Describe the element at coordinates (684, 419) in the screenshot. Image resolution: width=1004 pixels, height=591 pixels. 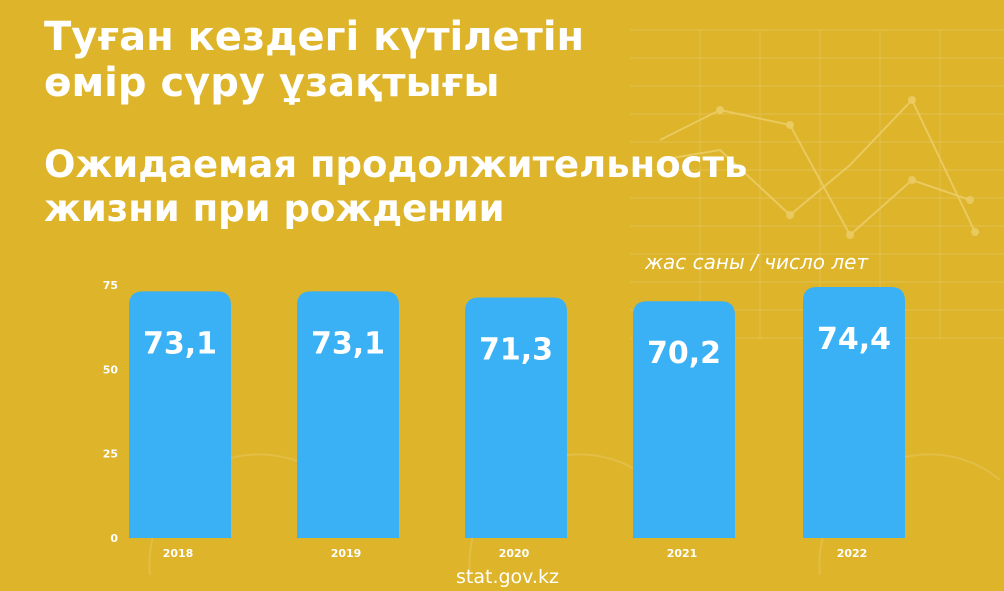
I see `bar-2021` at that location.